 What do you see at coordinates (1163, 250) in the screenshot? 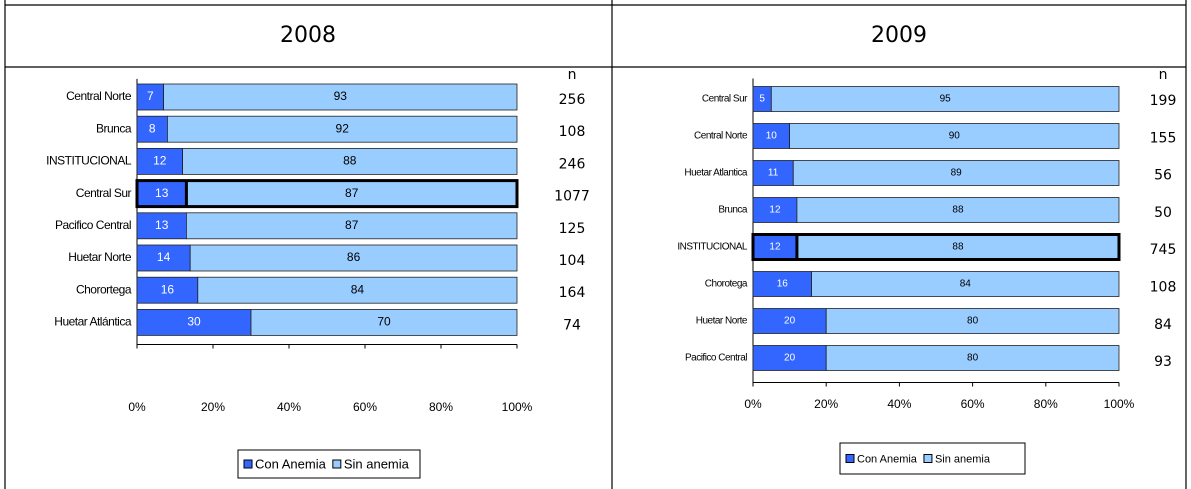
I see `n-value: 745` at bounding box center [1163, 250].